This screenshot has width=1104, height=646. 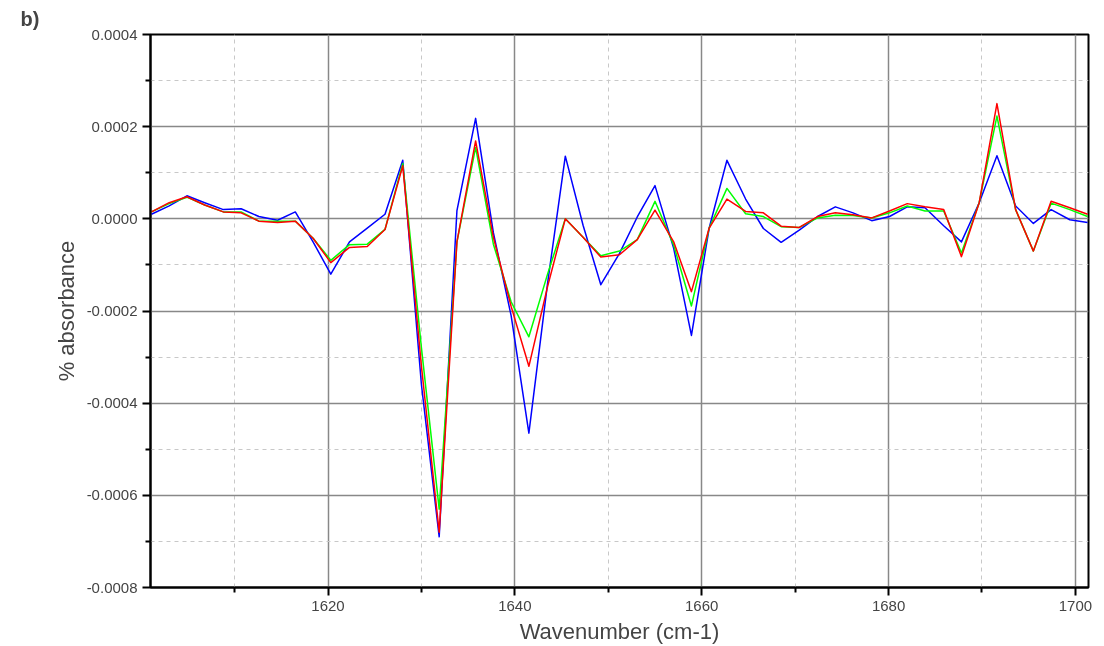 I want to click on chart-title: b), so click(x=30, y=18).